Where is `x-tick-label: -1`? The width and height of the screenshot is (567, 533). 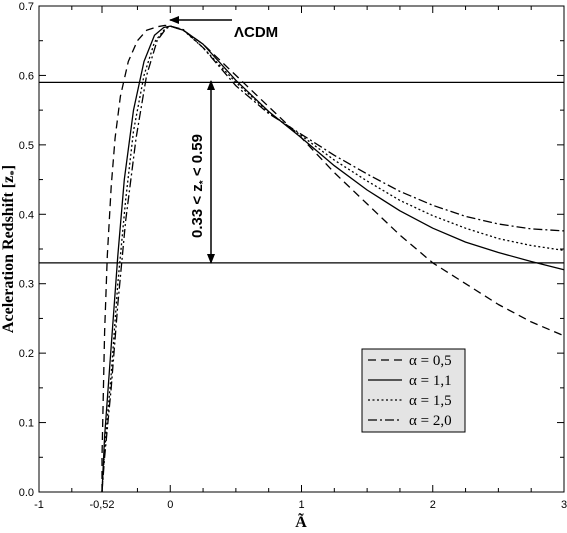
x-tick-label: -1 is located at coordinates (39, 505).